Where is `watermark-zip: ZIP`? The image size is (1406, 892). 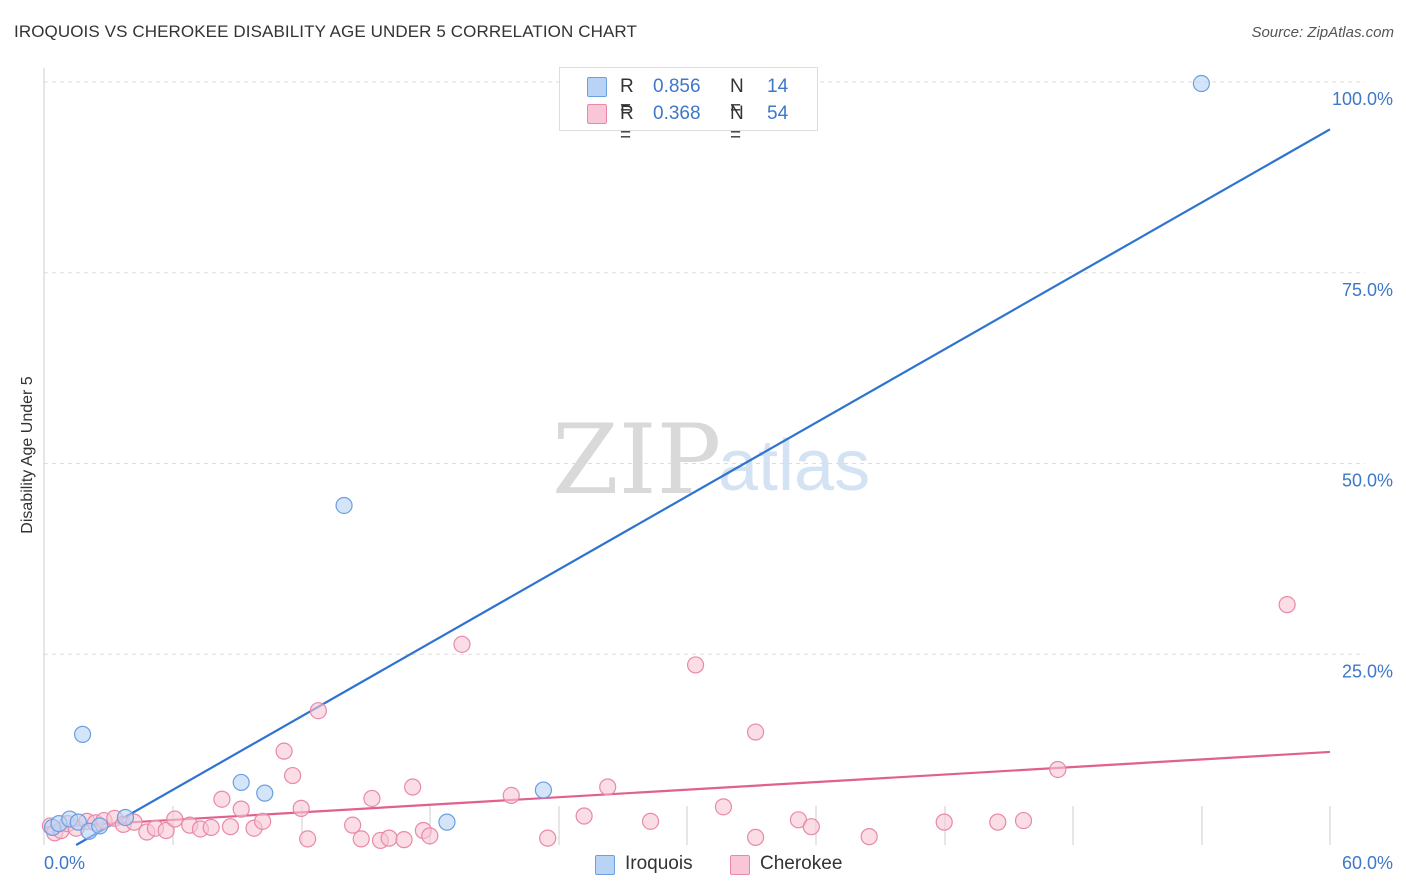 watermark-zip: ZIP is located at coordinates (636, 460).